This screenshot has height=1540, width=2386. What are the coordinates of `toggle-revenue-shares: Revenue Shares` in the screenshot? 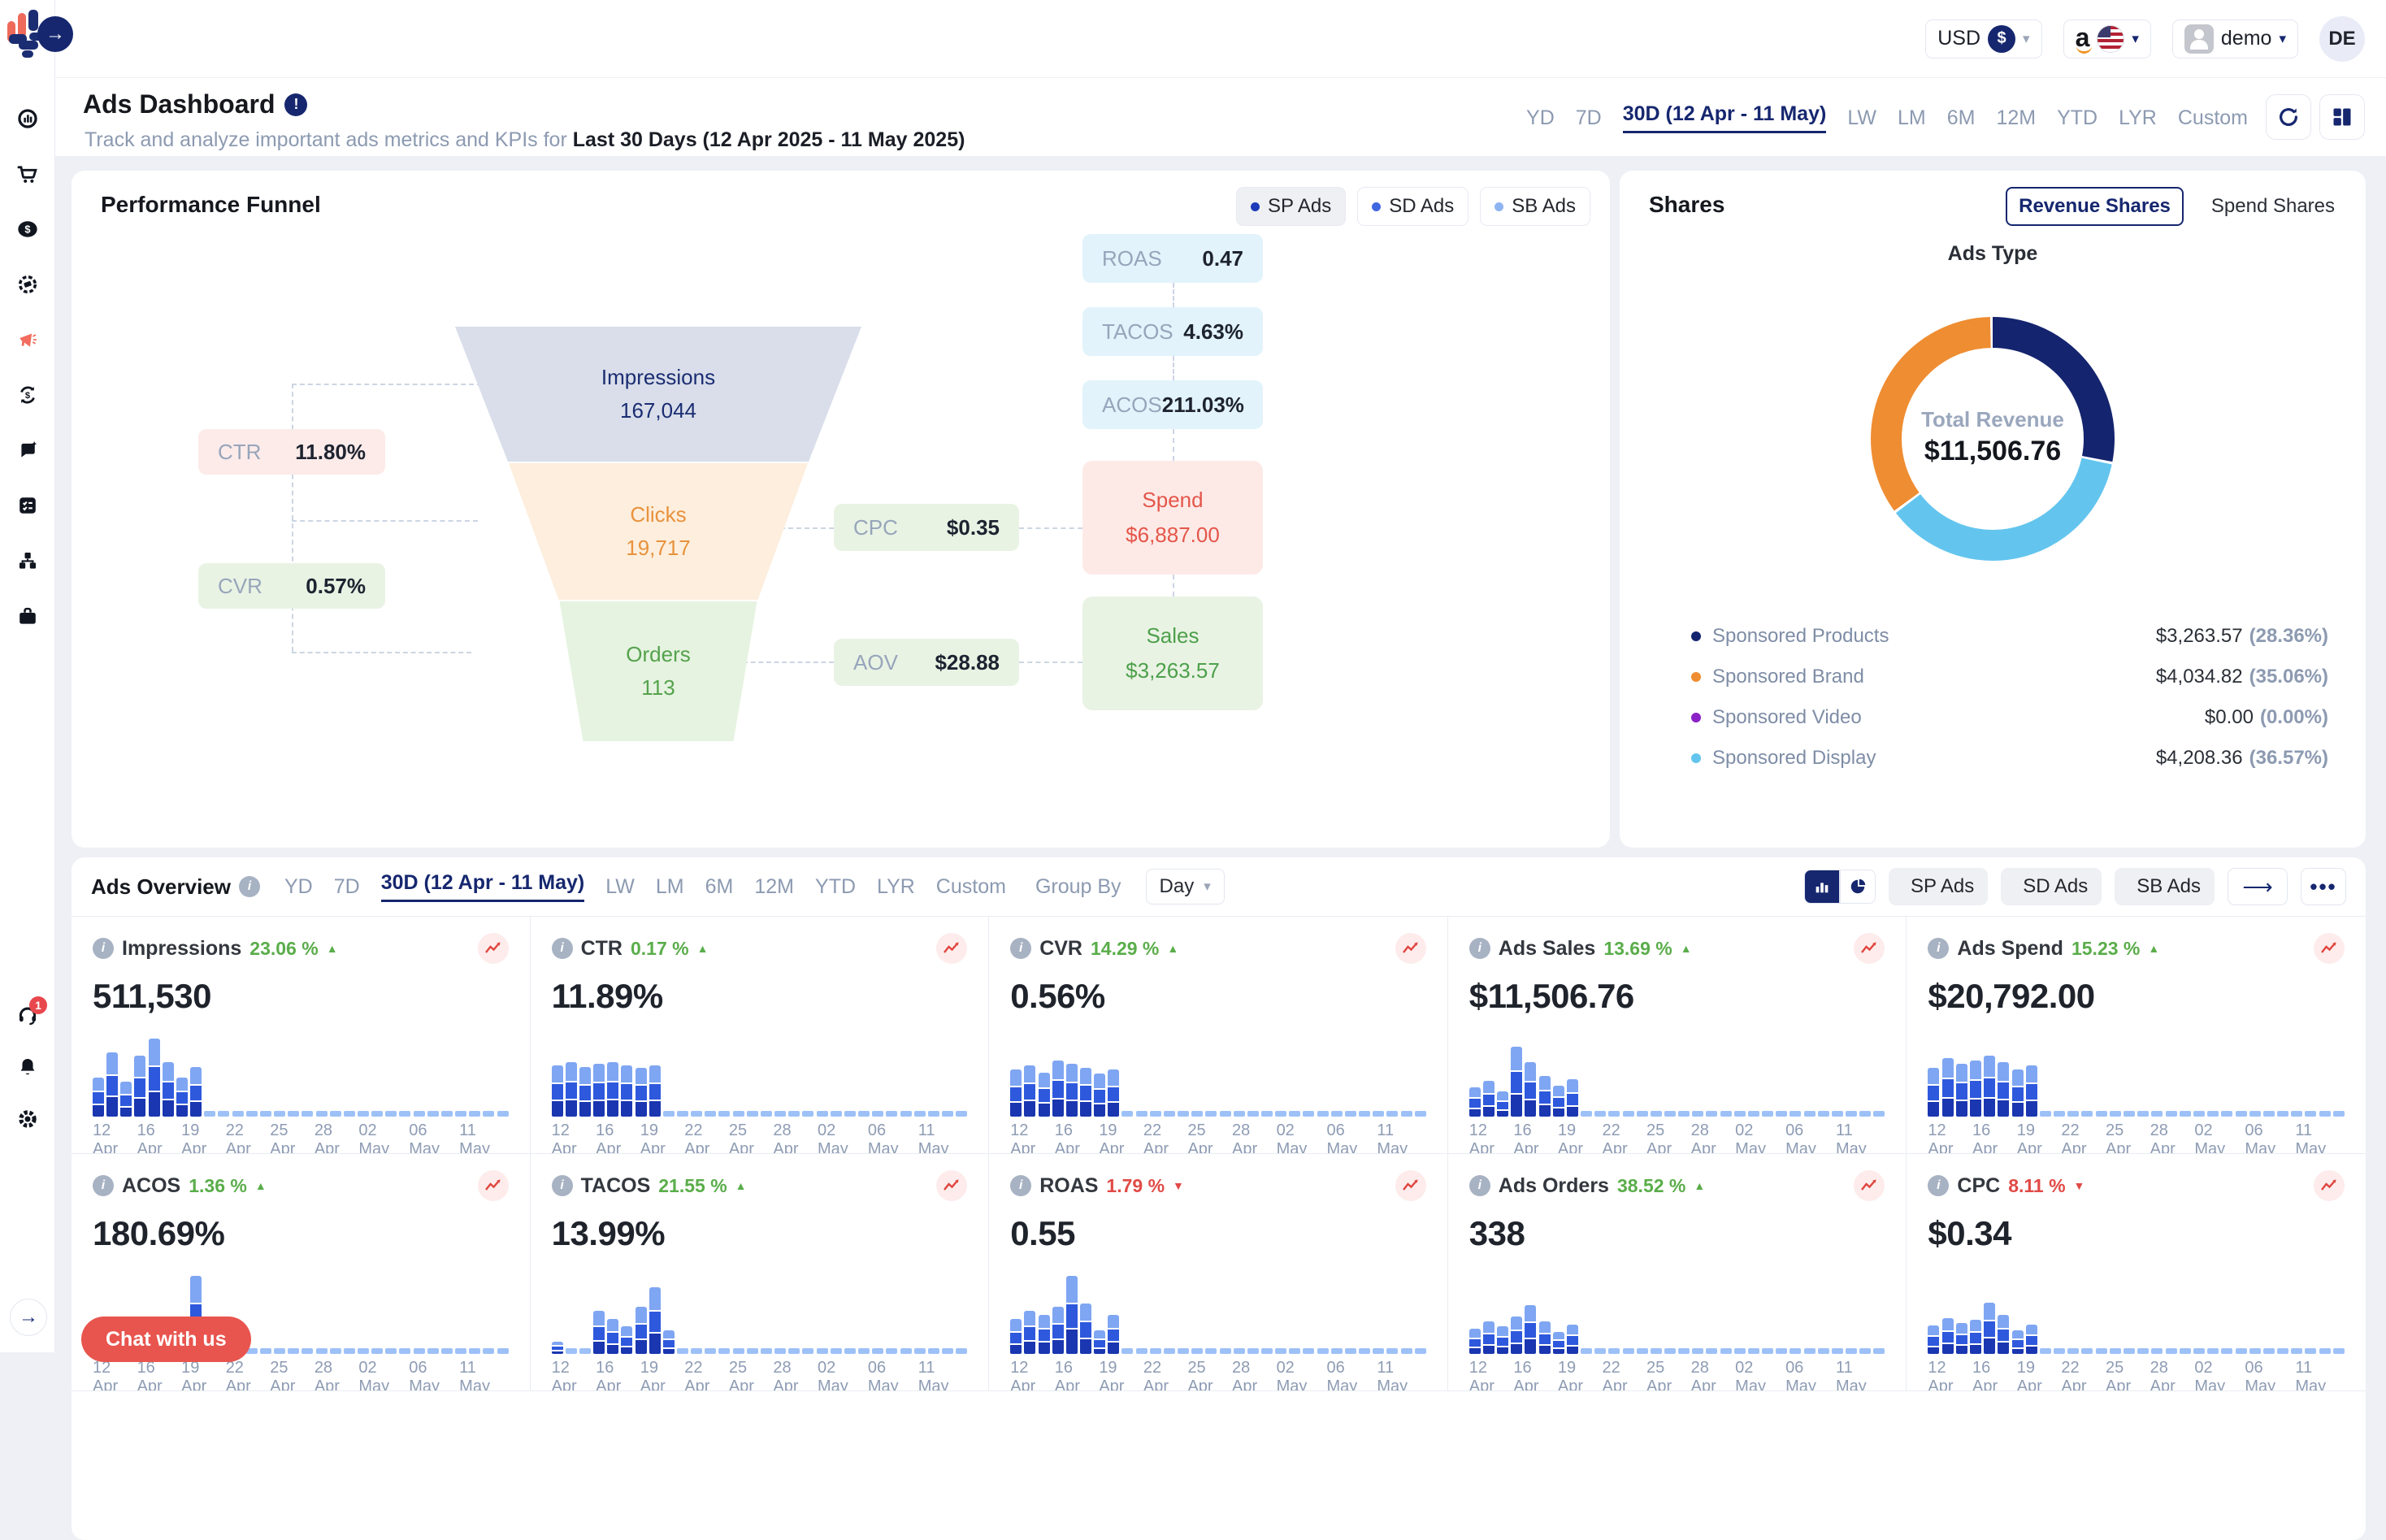 It's located at (2095, 207).